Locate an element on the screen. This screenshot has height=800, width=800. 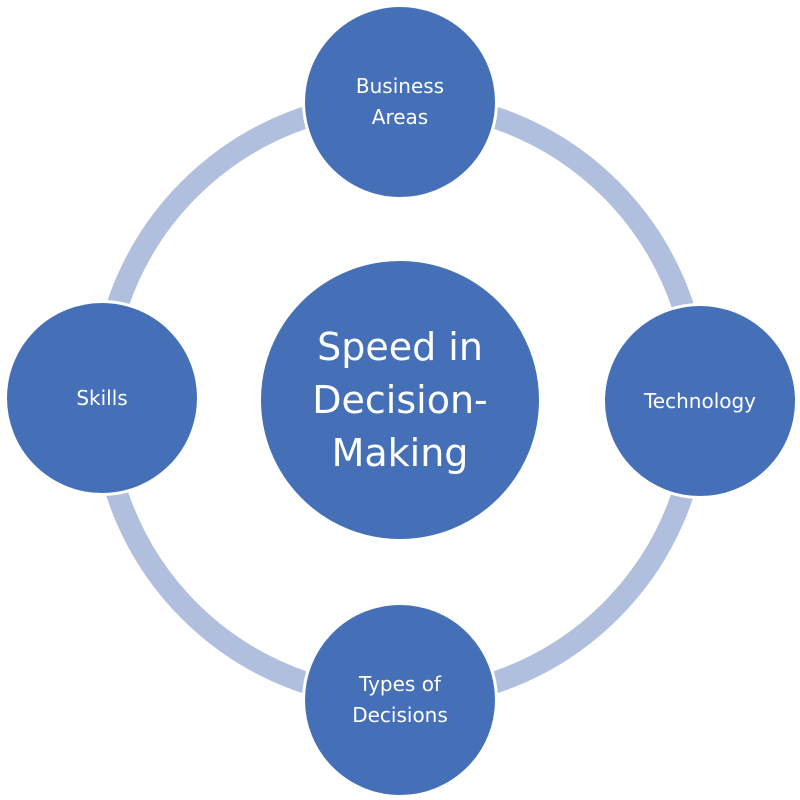
center-node-speed-in-decision-making: Speed in Decision- Making is located at coordinates (400, 400).